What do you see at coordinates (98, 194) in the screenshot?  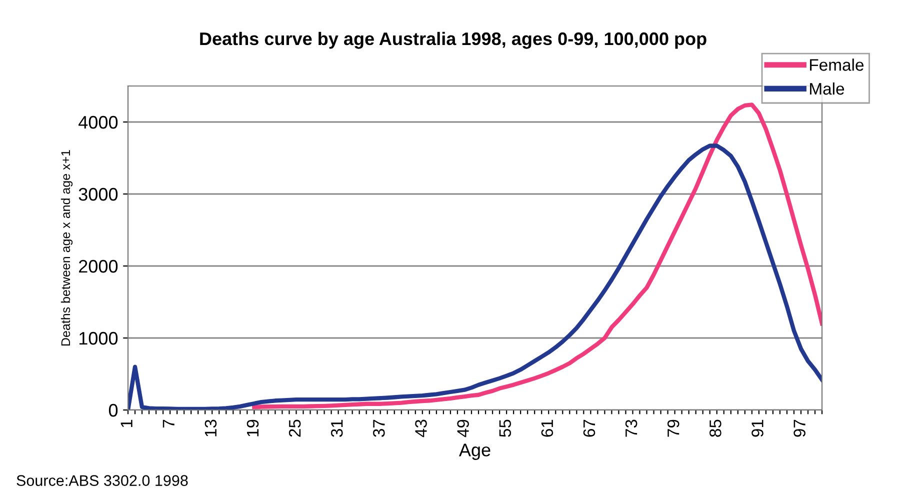 I see `y-tick-label: 3000` at bounding box center [98, 194].